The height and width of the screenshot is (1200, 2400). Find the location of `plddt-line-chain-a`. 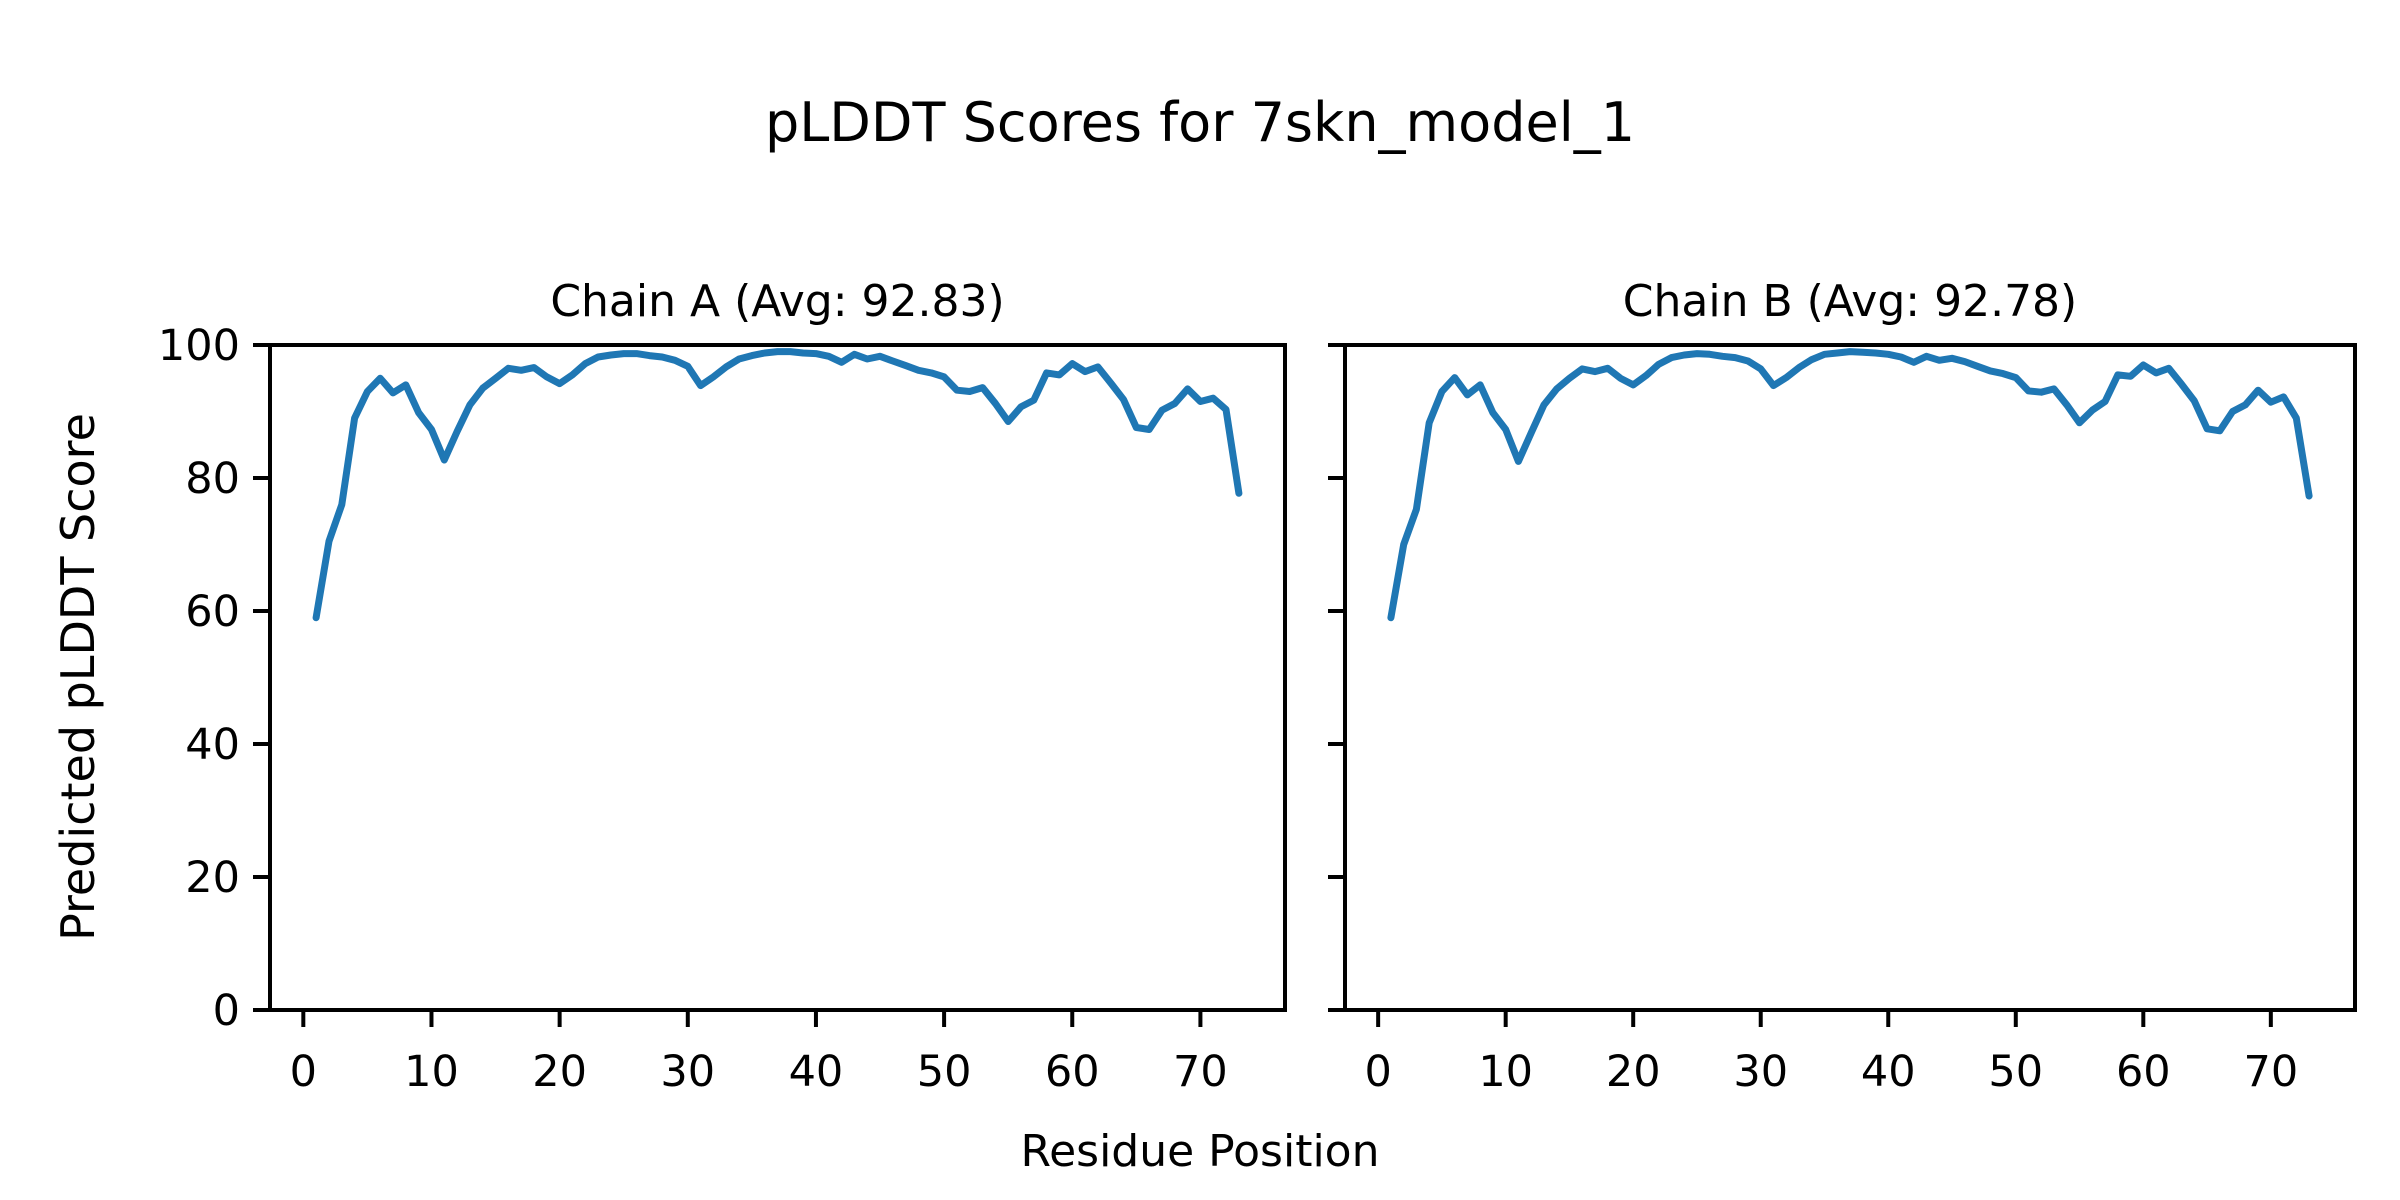

plddt-line-chain-a is located at coordinates (777, 485).